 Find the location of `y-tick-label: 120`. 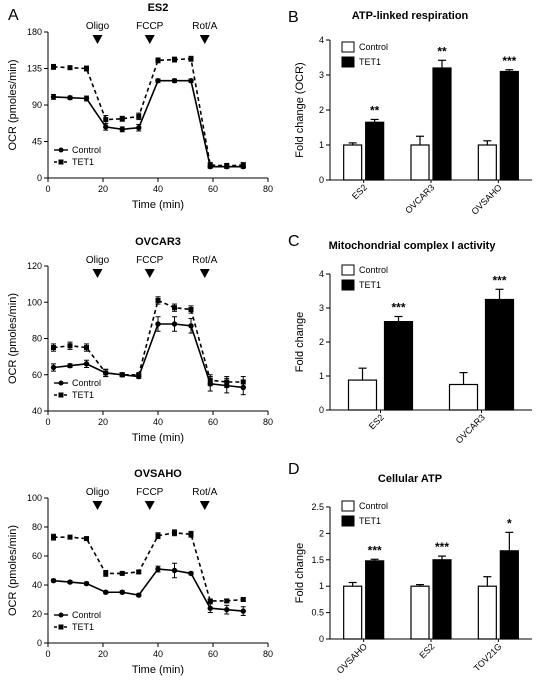

y-tick-label: 120 is located at coordinates (34, 266).